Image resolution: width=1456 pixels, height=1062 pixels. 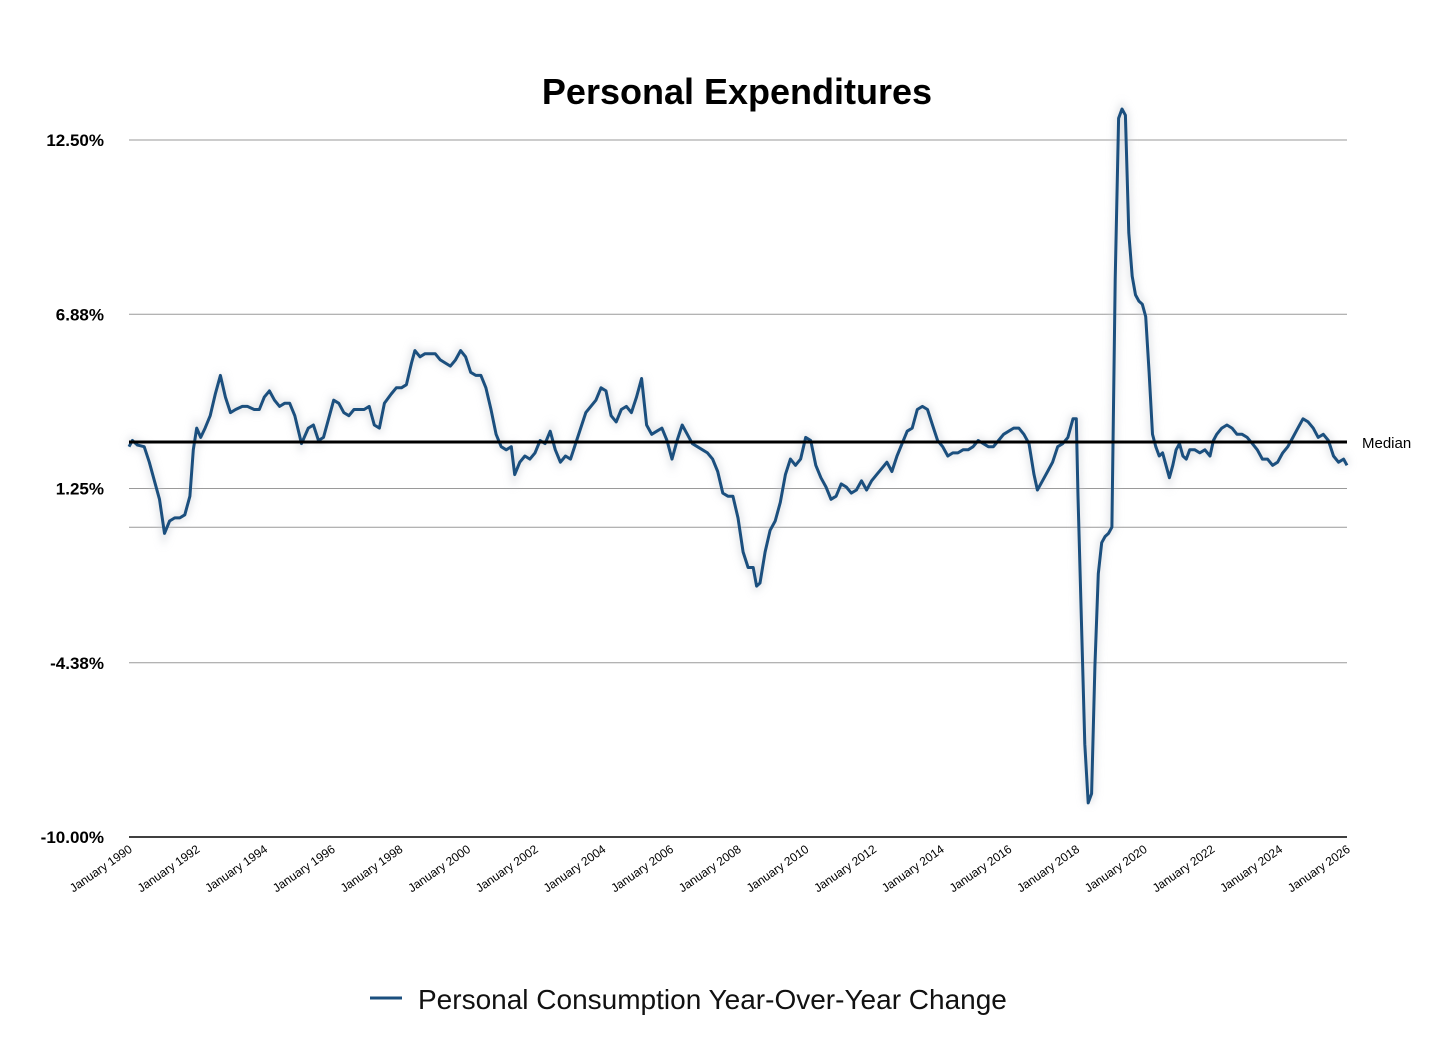 What do you see at coordinates (1048, 868) in the screenshot?
I see `x-tick-label: January 2018` at bounding box center [1048, 868].